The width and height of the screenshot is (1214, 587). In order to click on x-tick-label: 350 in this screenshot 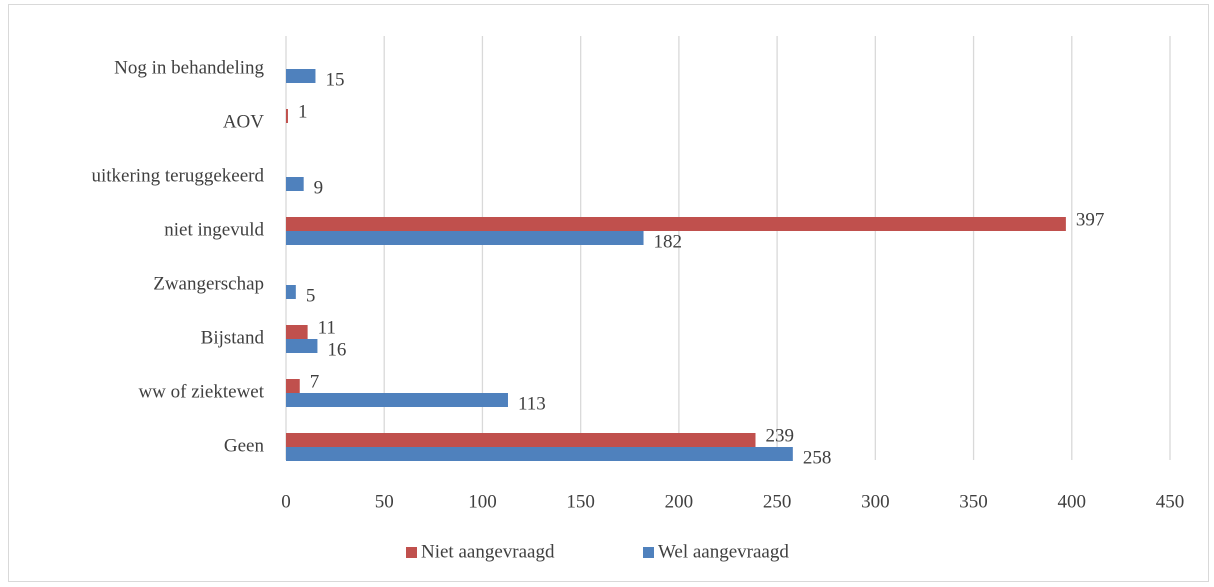, I will do `click(973, 501)`.